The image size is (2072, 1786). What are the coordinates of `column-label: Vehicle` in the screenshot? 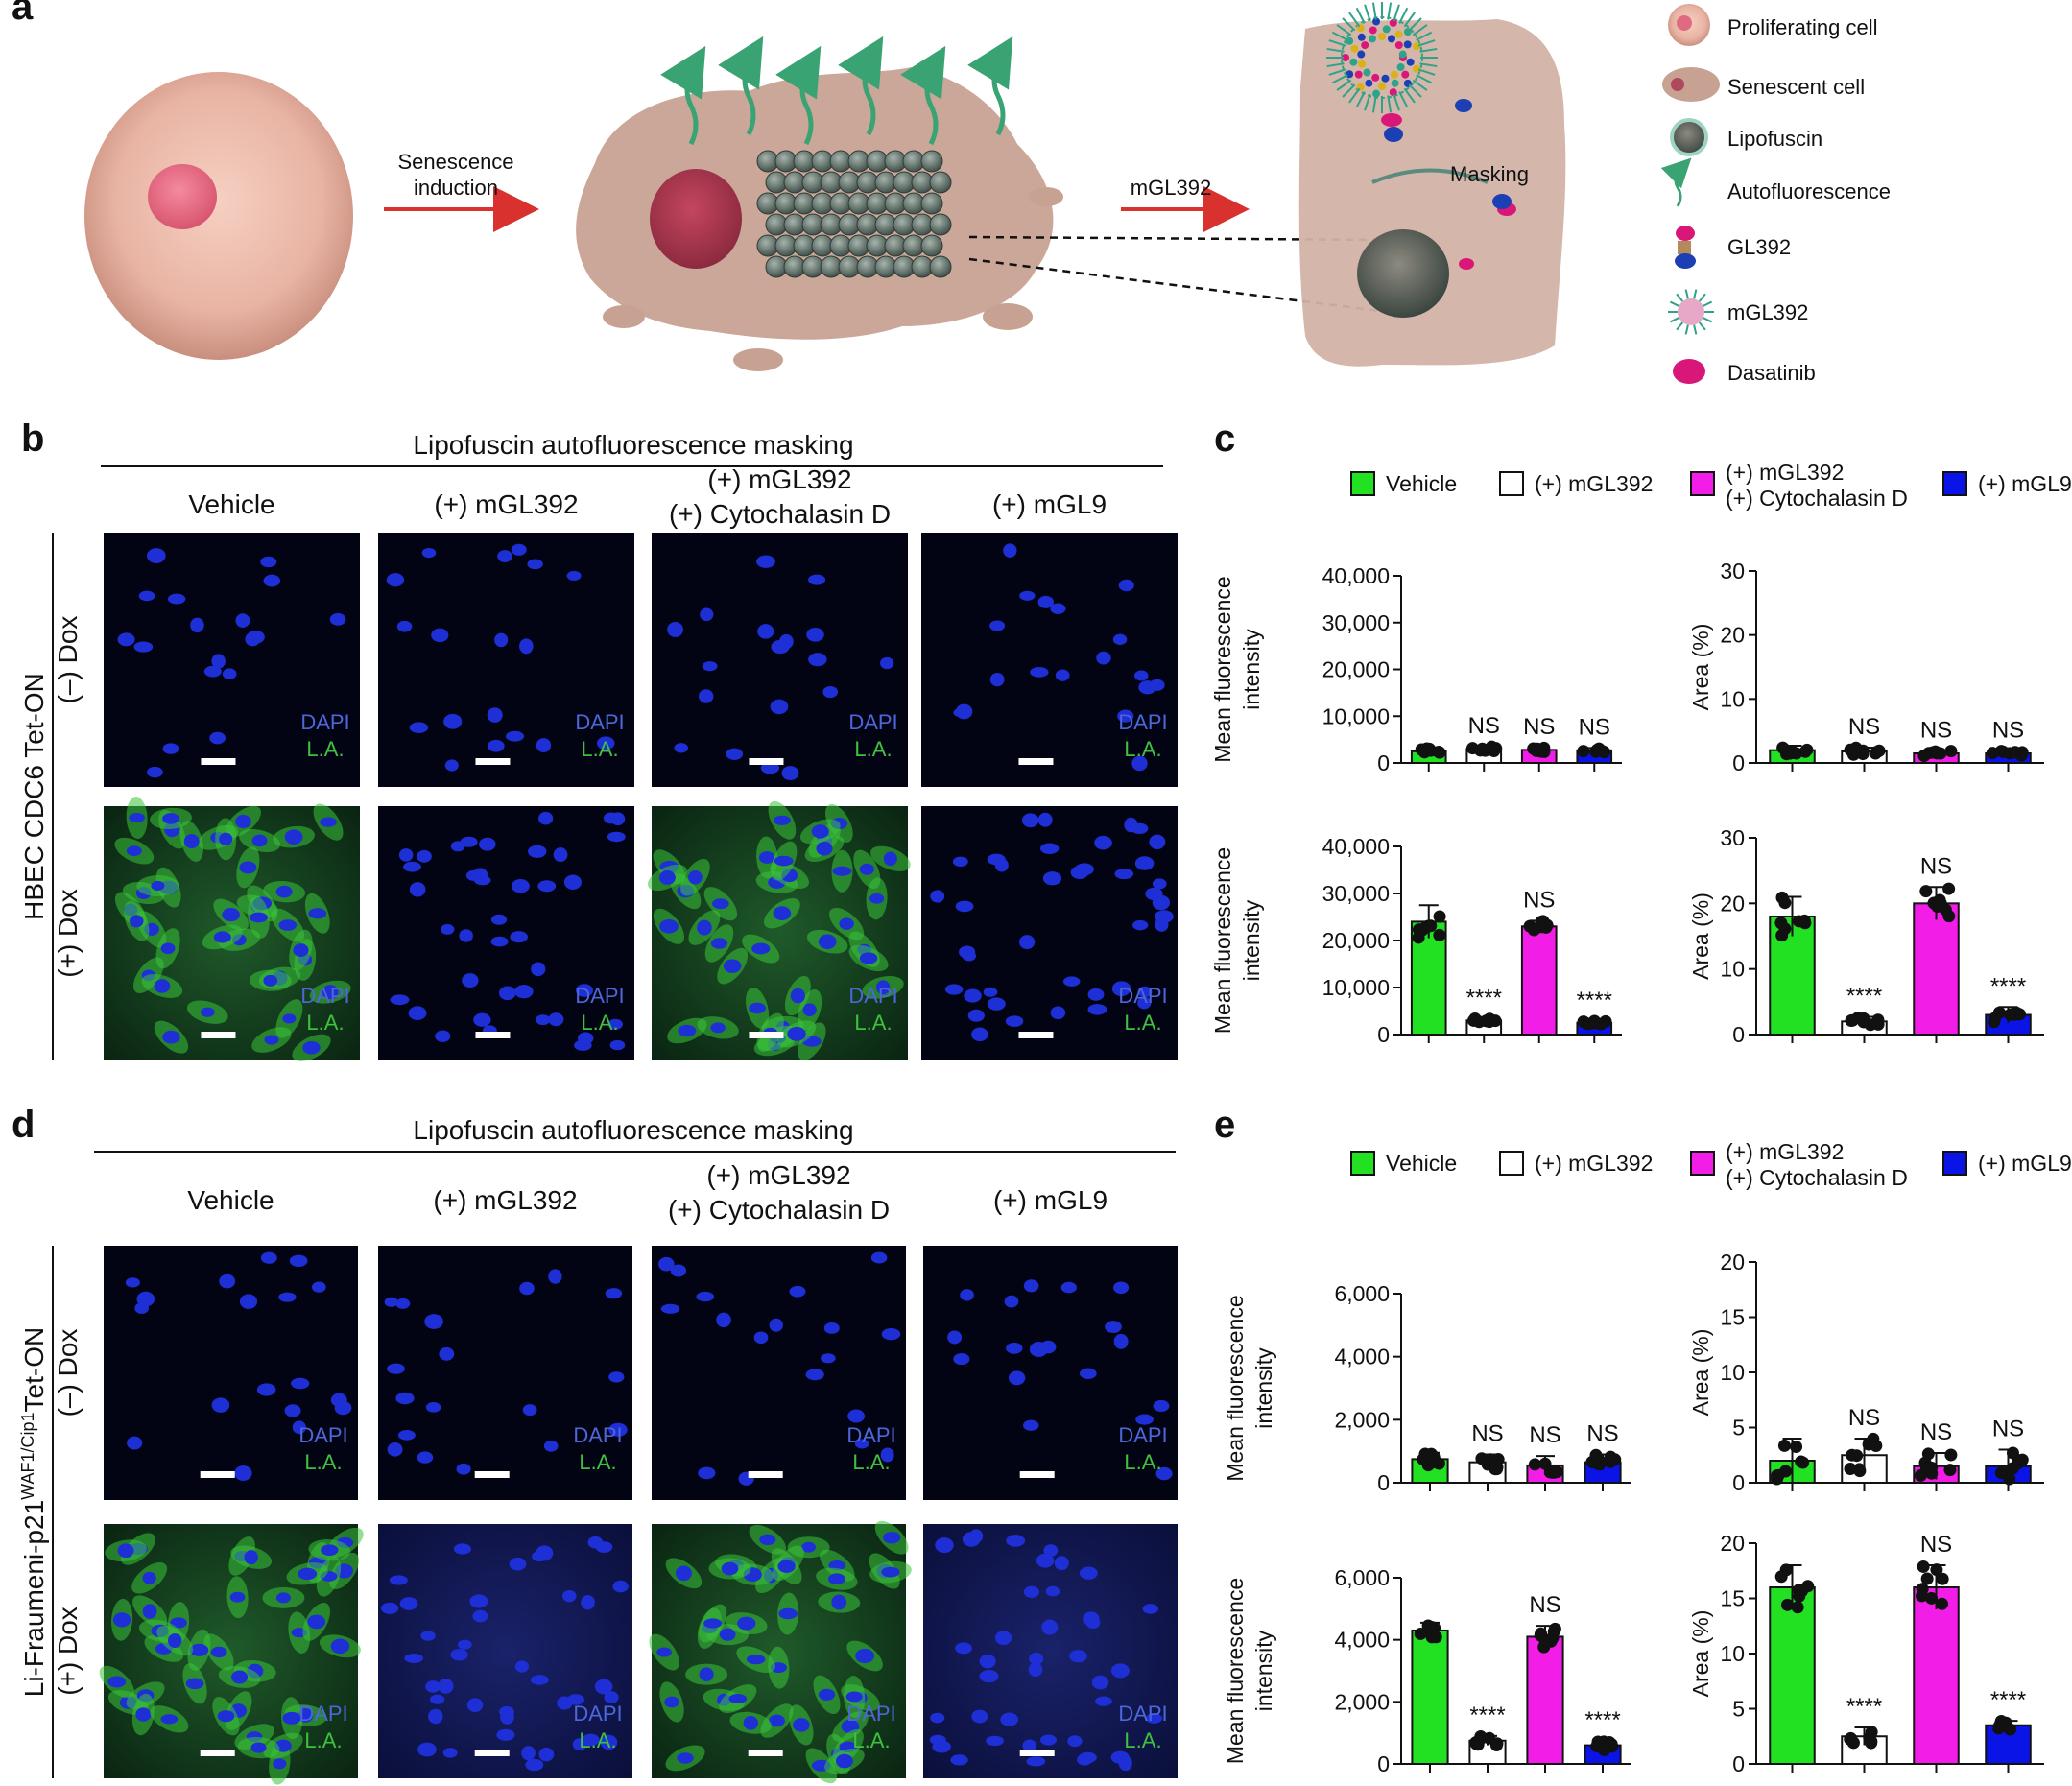 It's located at (231, 504).